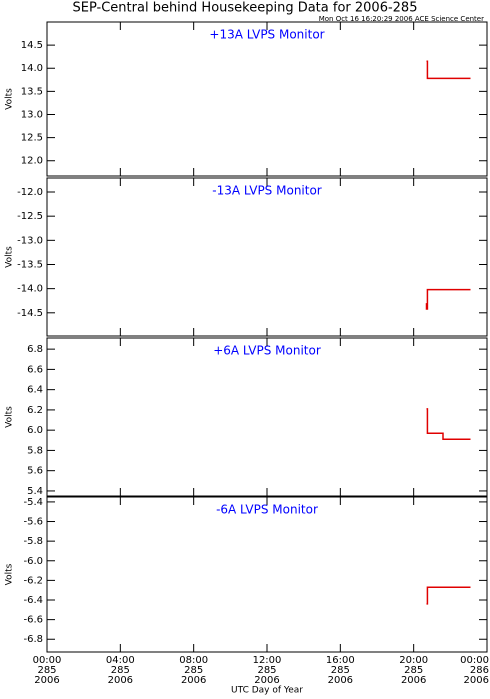  Describe the element at coordinates (267, 691) in the screenshot. I see `x-axis-label: UTC Day of Year` at that location.